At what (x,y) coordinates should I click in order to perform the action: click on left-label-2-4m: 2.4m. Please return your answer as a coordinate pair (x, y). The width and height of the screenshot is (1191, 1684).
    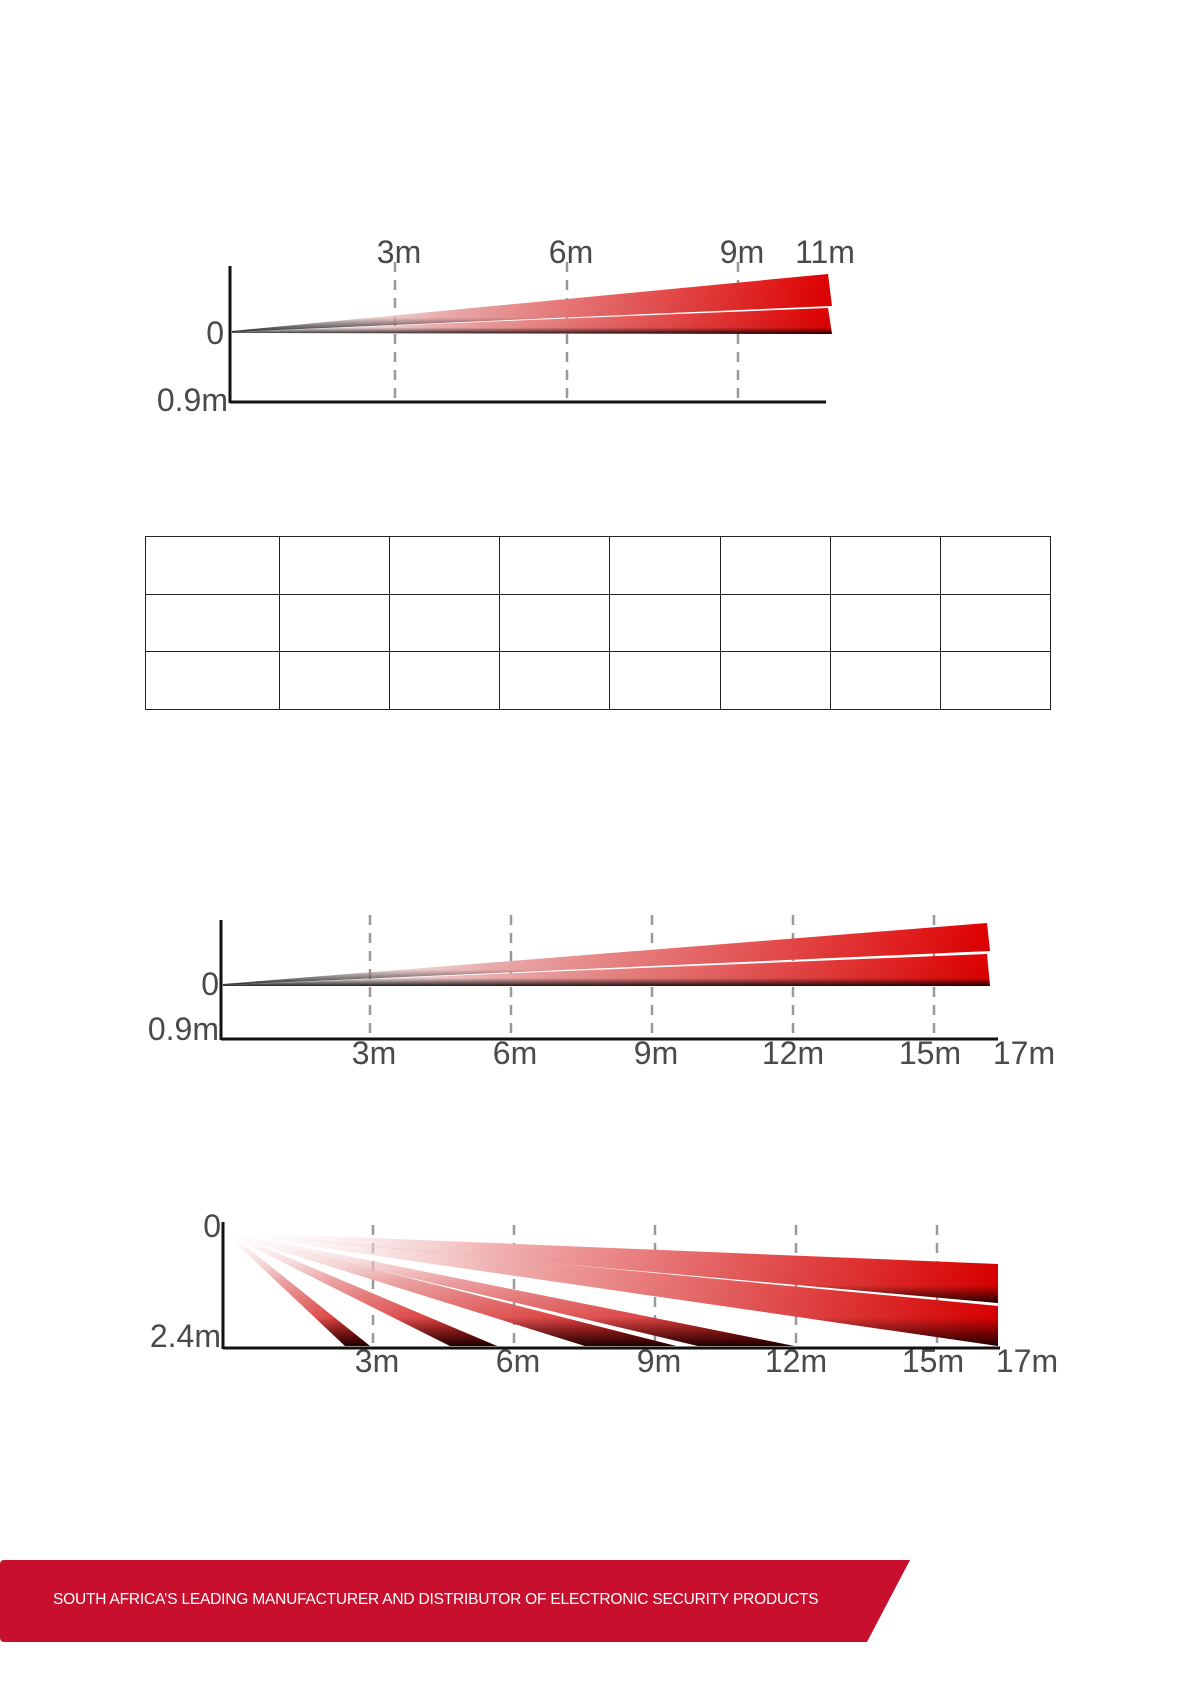
    Looking at the image, I should click on (185, 1336).